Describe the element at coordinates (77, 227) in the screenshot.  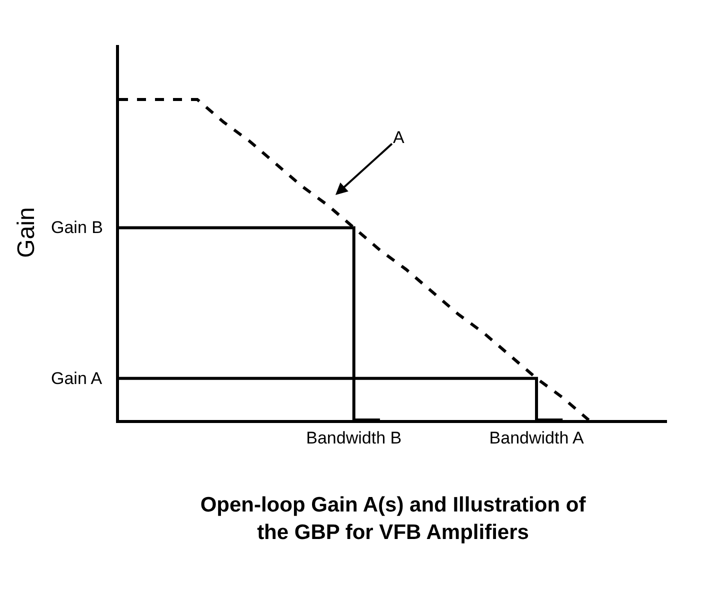
I see `text: Gain B` at that location.